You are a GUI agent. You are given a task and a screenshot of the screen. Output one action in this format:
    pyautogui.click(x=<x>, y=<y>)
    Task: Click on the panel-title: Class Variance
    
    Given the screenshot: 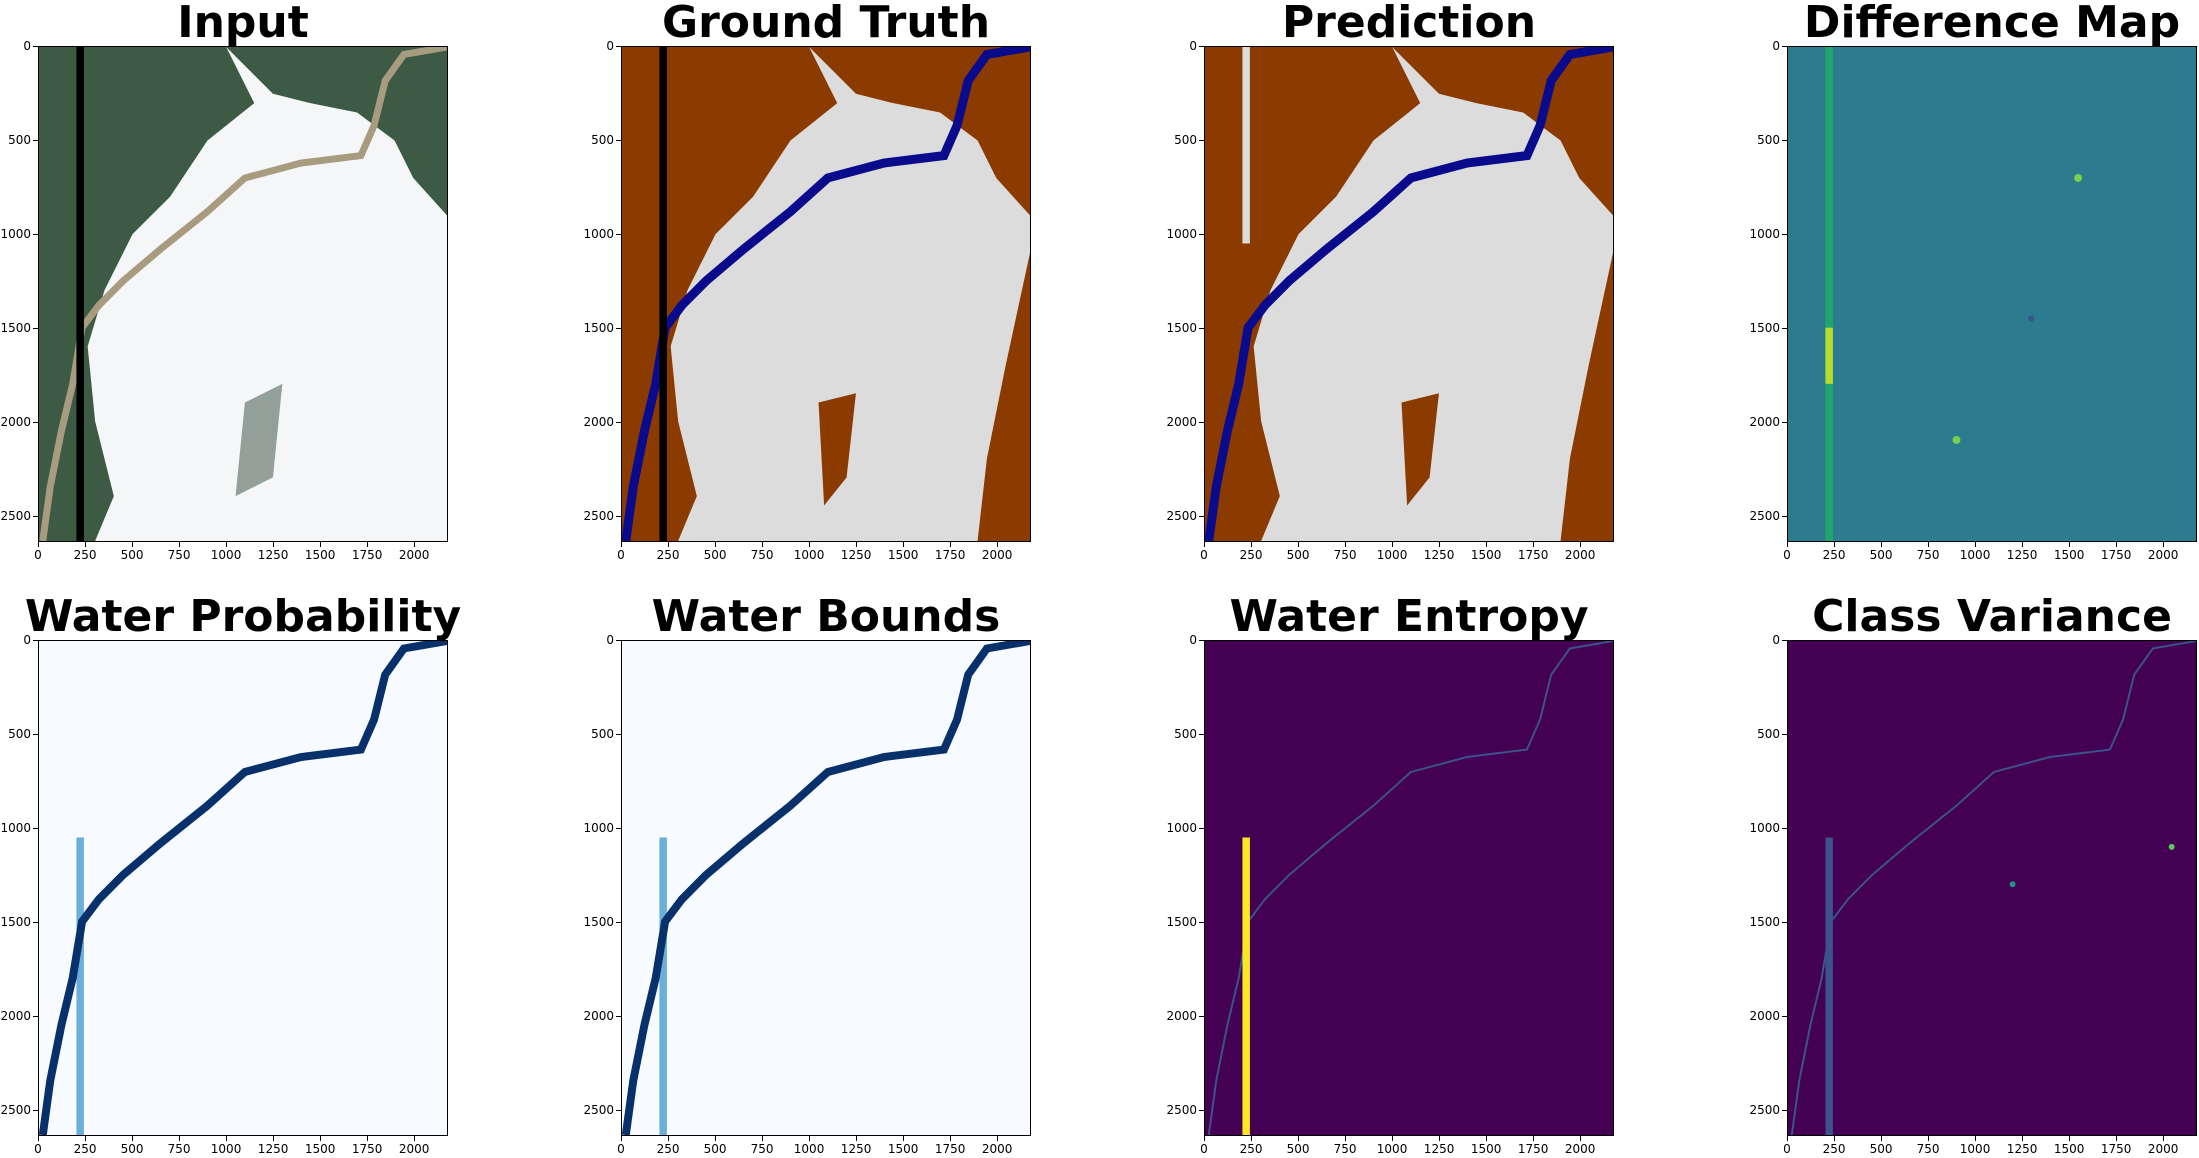 What is the action you would take?
    pyautogui.click(x=1992, y=616)
    